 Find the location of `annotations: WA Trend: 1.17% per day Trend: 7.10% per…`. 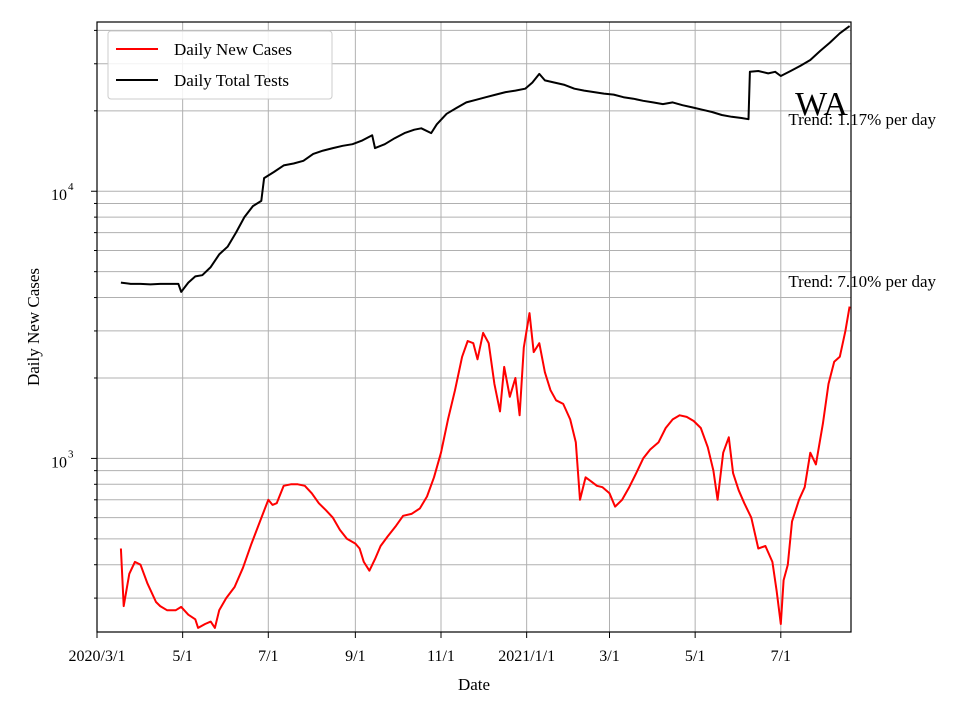

annotations: WA Trend: 1.17% per day Trend: 7.10% per… is located at coordinates (862, 188).